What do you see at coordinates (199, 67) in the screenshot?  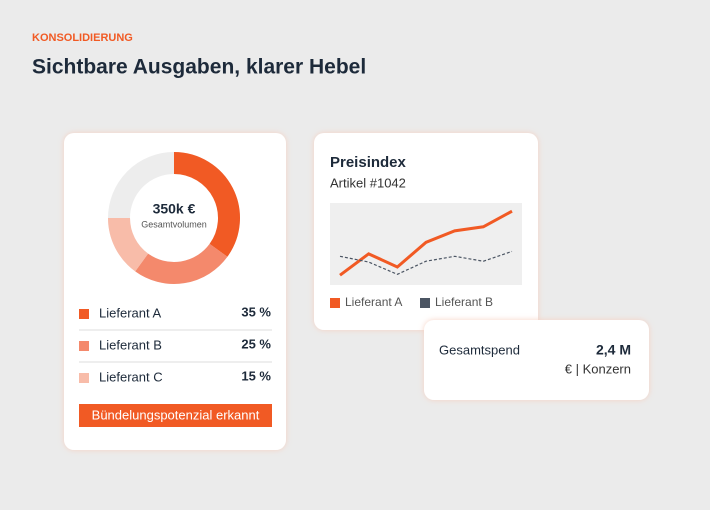 I see `page-title: Sichtbare Ausgaben, klarer Hebel` at bounding box center [199, 67].